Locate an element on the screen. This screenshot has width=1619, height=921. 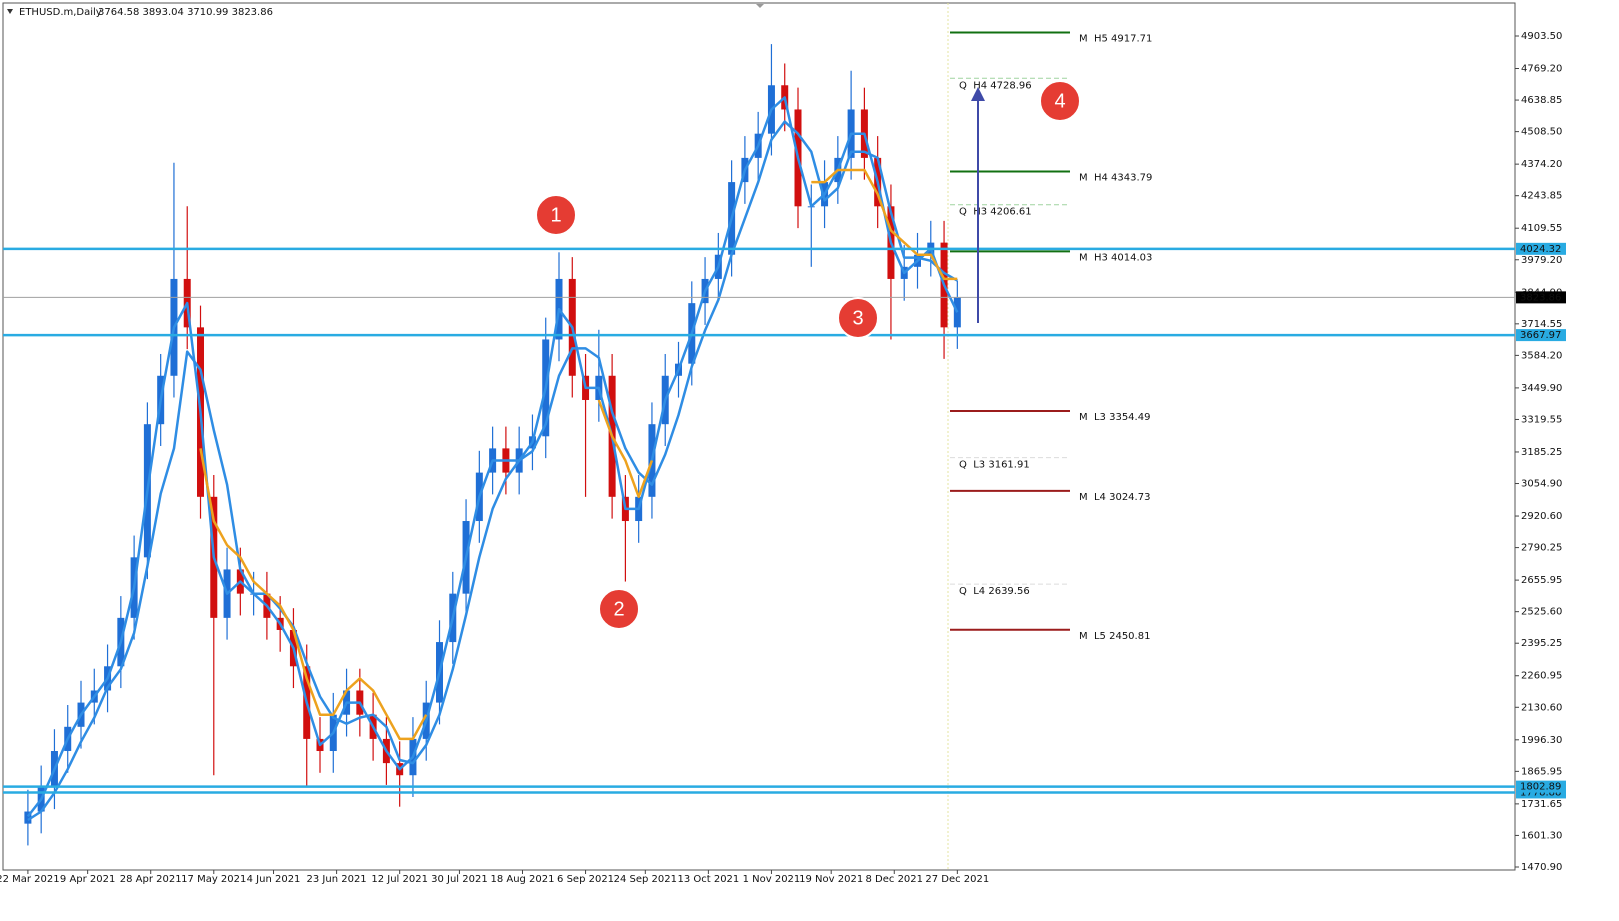
marker: 1 is located at coordinates (556, 215).